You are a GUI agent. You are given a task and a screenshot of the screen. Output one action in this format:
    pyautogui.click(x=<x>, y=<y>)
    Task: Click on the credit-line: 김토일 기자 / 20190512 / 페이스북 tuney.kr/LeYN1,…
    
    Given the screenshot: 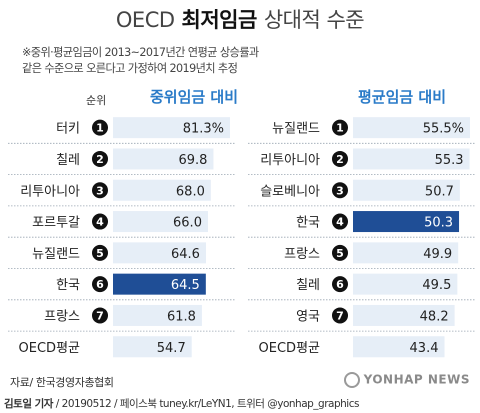 What is the action you would take?
    pyautogui.click(x=181, y=403)
    